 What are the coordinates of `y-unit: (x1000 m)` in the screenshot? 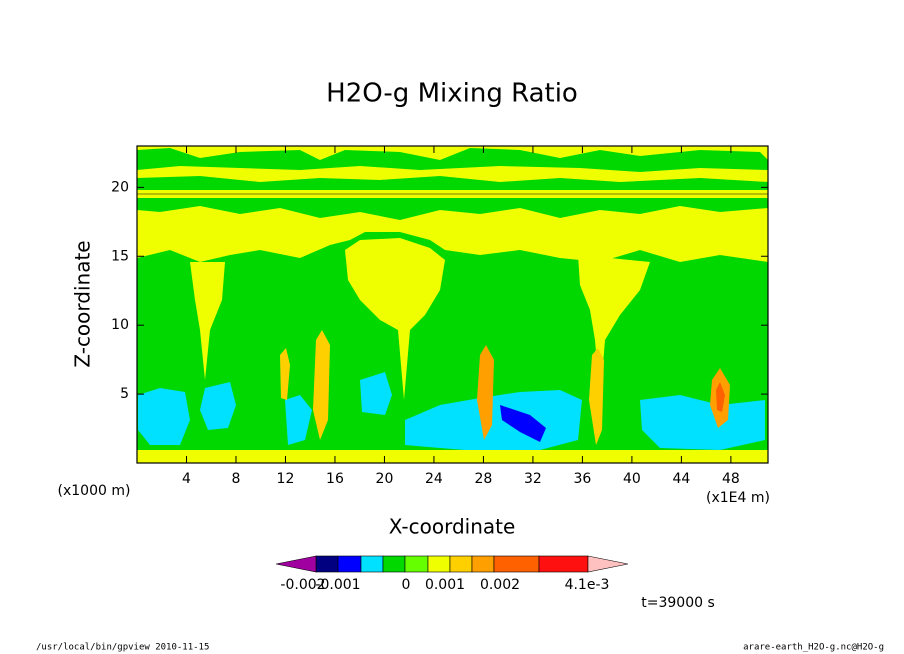 It's located at (94, 491).